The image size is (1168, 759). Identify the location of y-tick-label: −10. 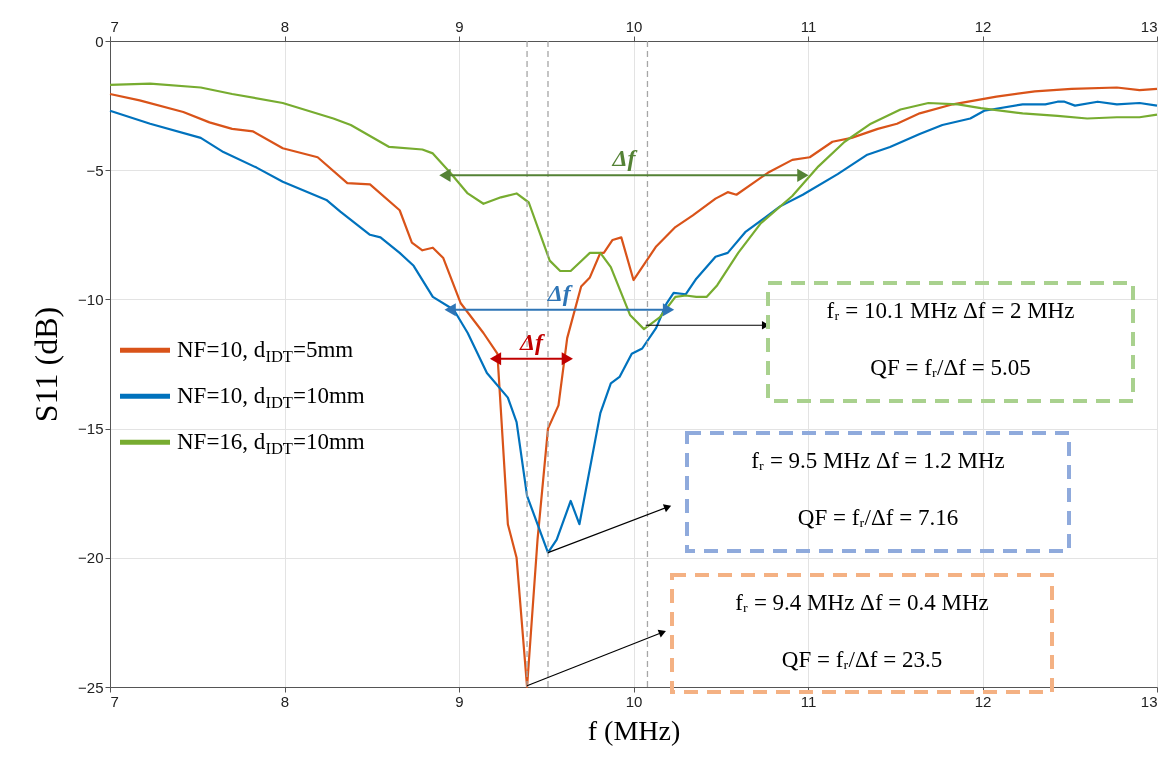
(91, 299).